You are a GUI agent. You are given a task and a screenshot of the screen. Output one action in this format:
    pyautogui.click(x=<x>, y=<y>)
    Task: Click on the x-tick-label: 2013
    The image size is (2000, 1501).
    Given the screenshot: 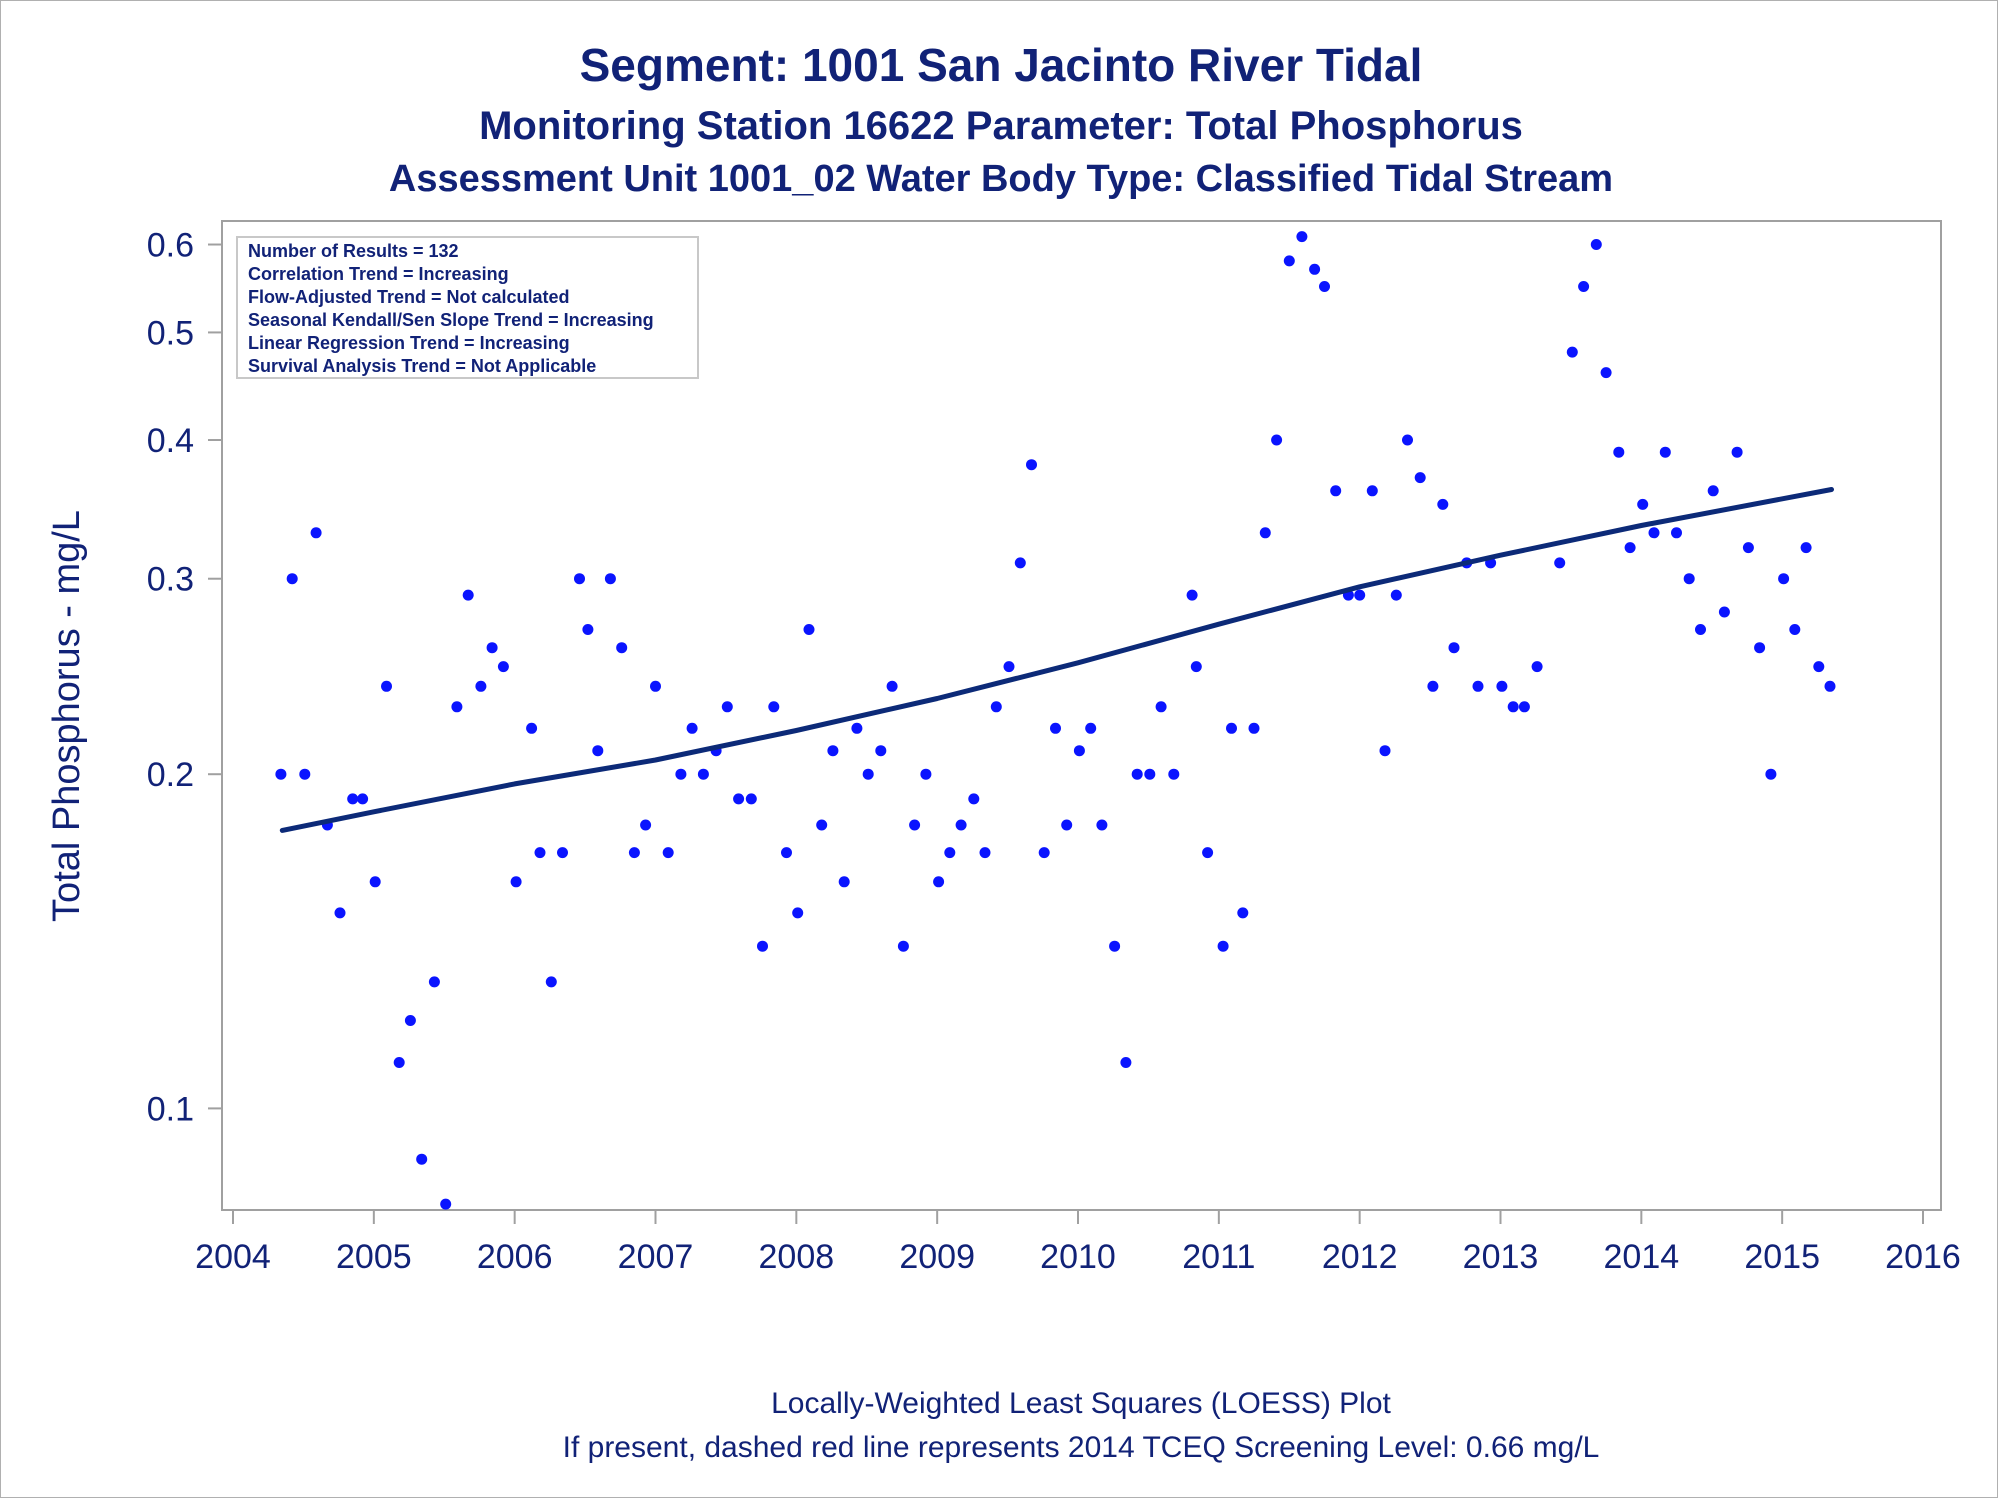 What is the action you would take?
    pyautogui.click(x=1501, y=1257)
    